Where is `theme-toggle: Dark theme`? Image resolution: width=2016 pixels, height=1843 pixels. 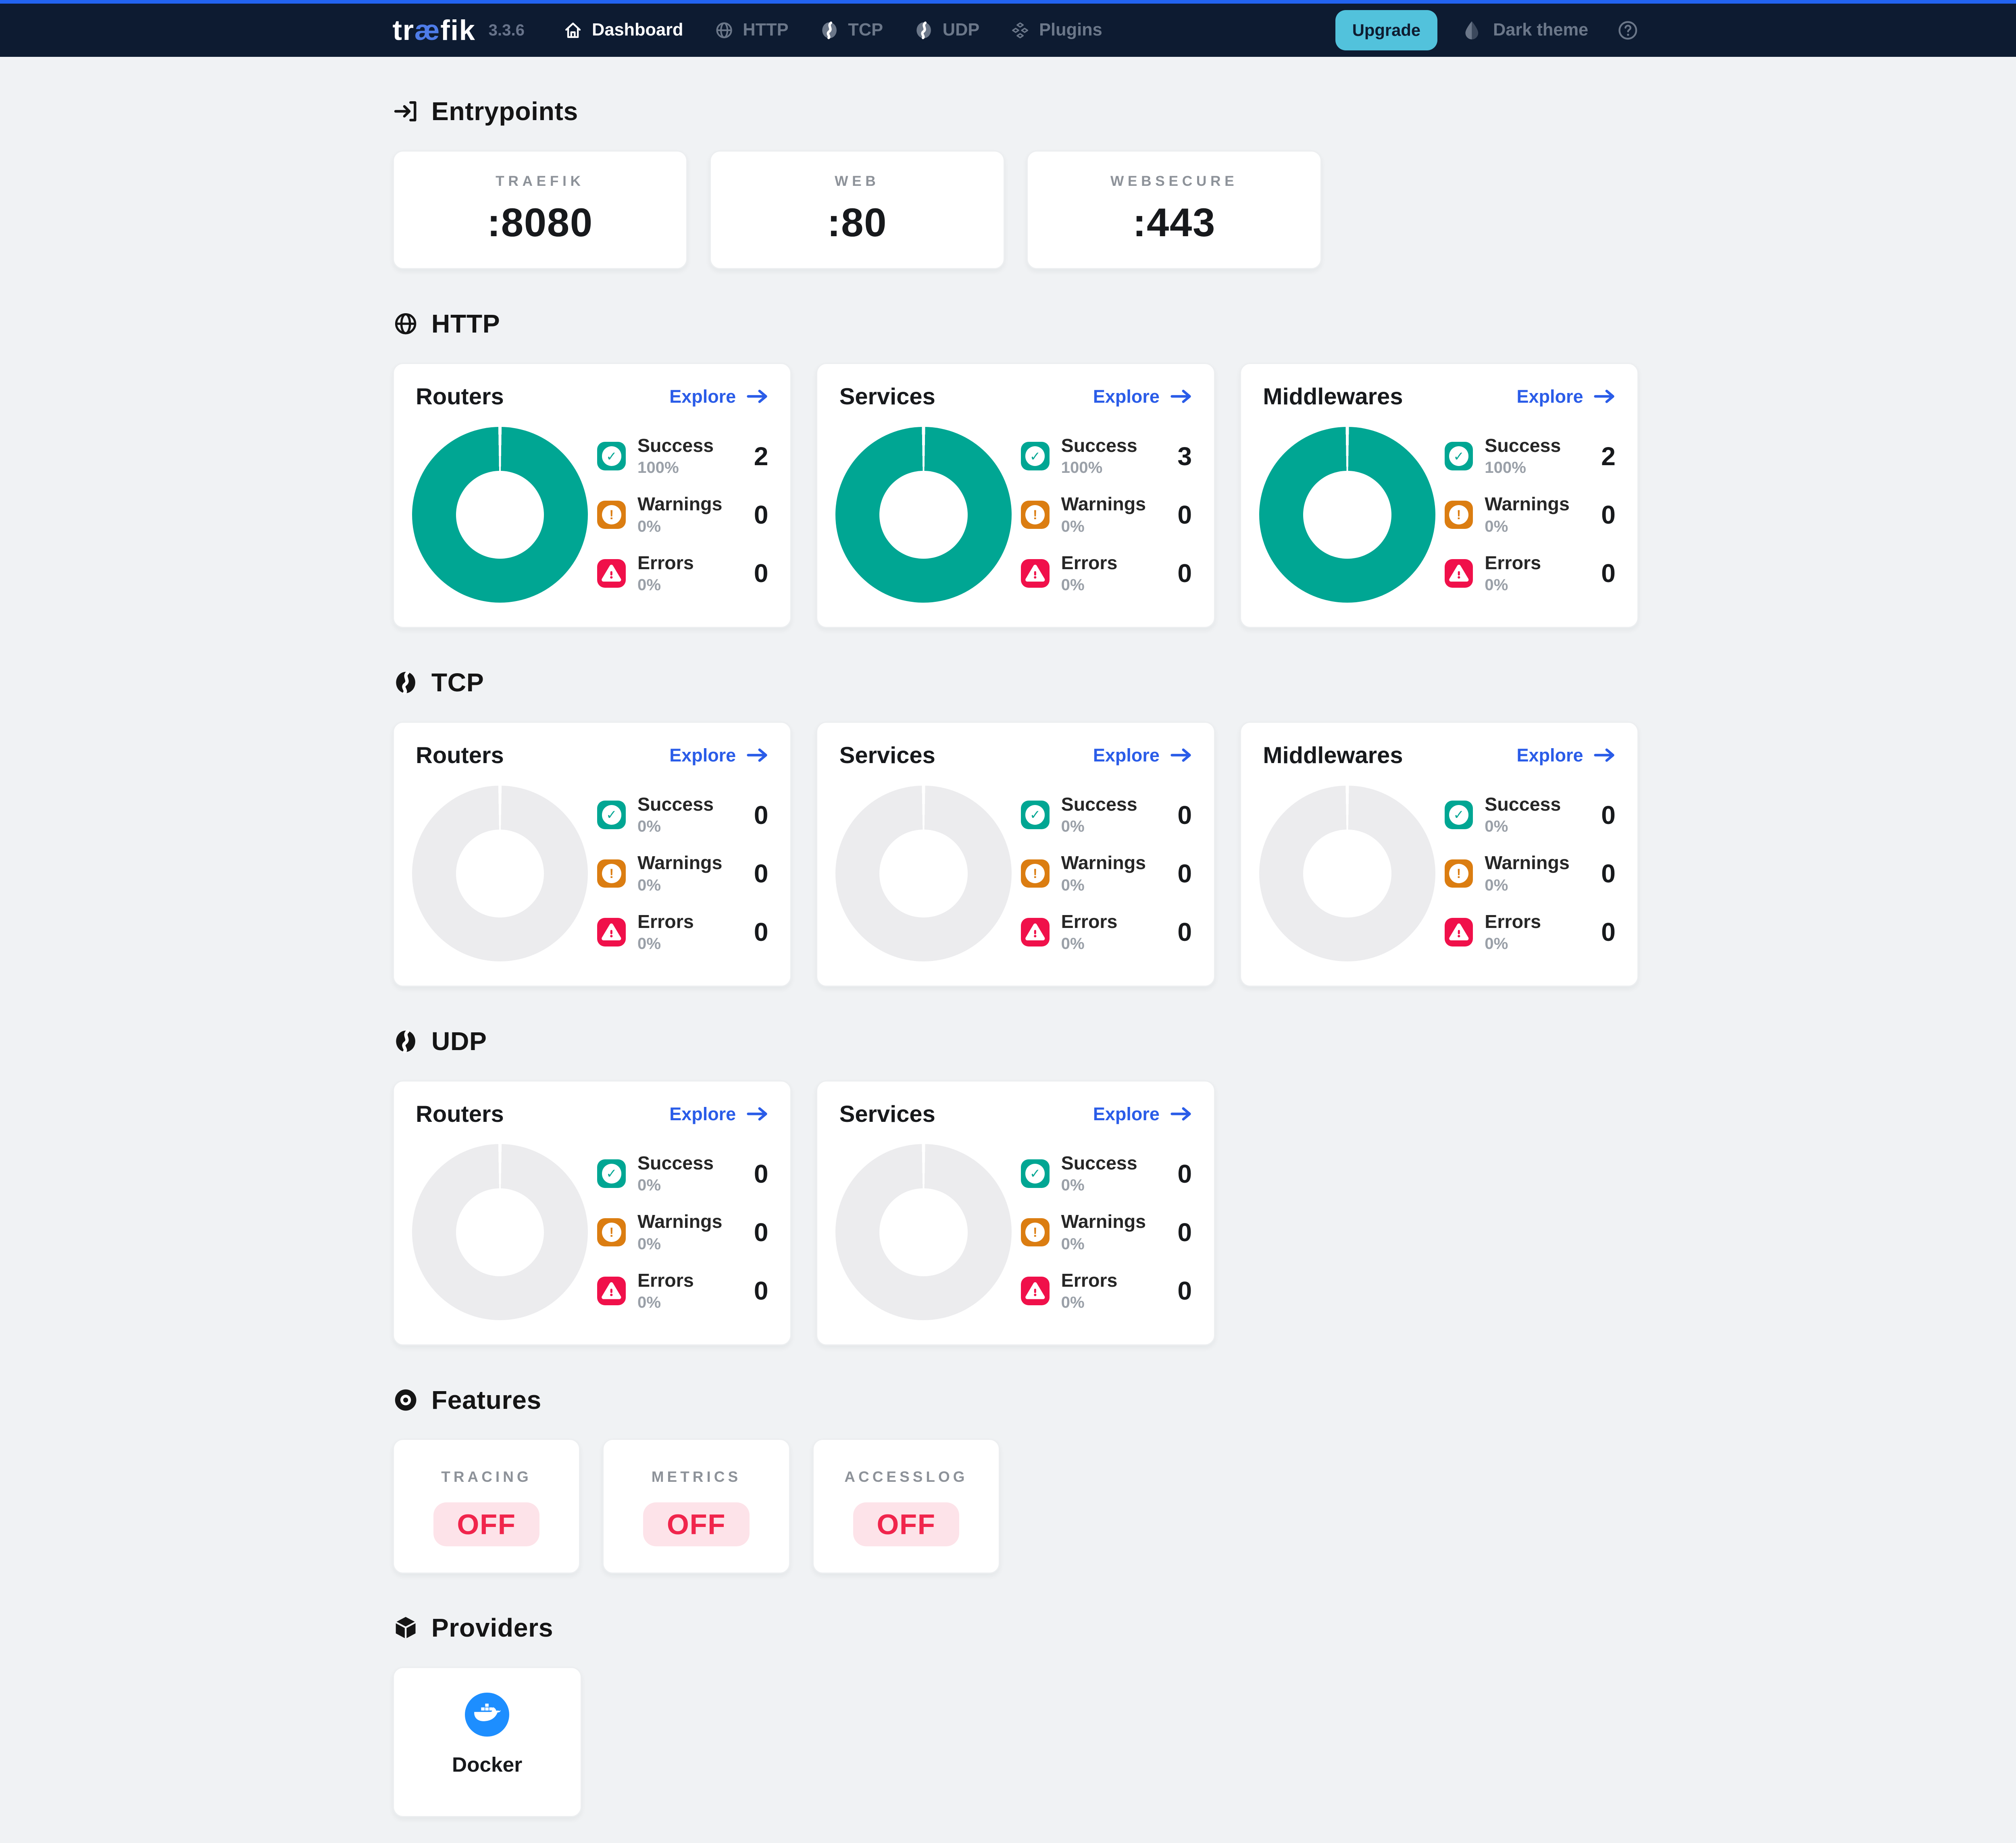
theme-toggle: Dark theme is located at coordinates (1524, 30).